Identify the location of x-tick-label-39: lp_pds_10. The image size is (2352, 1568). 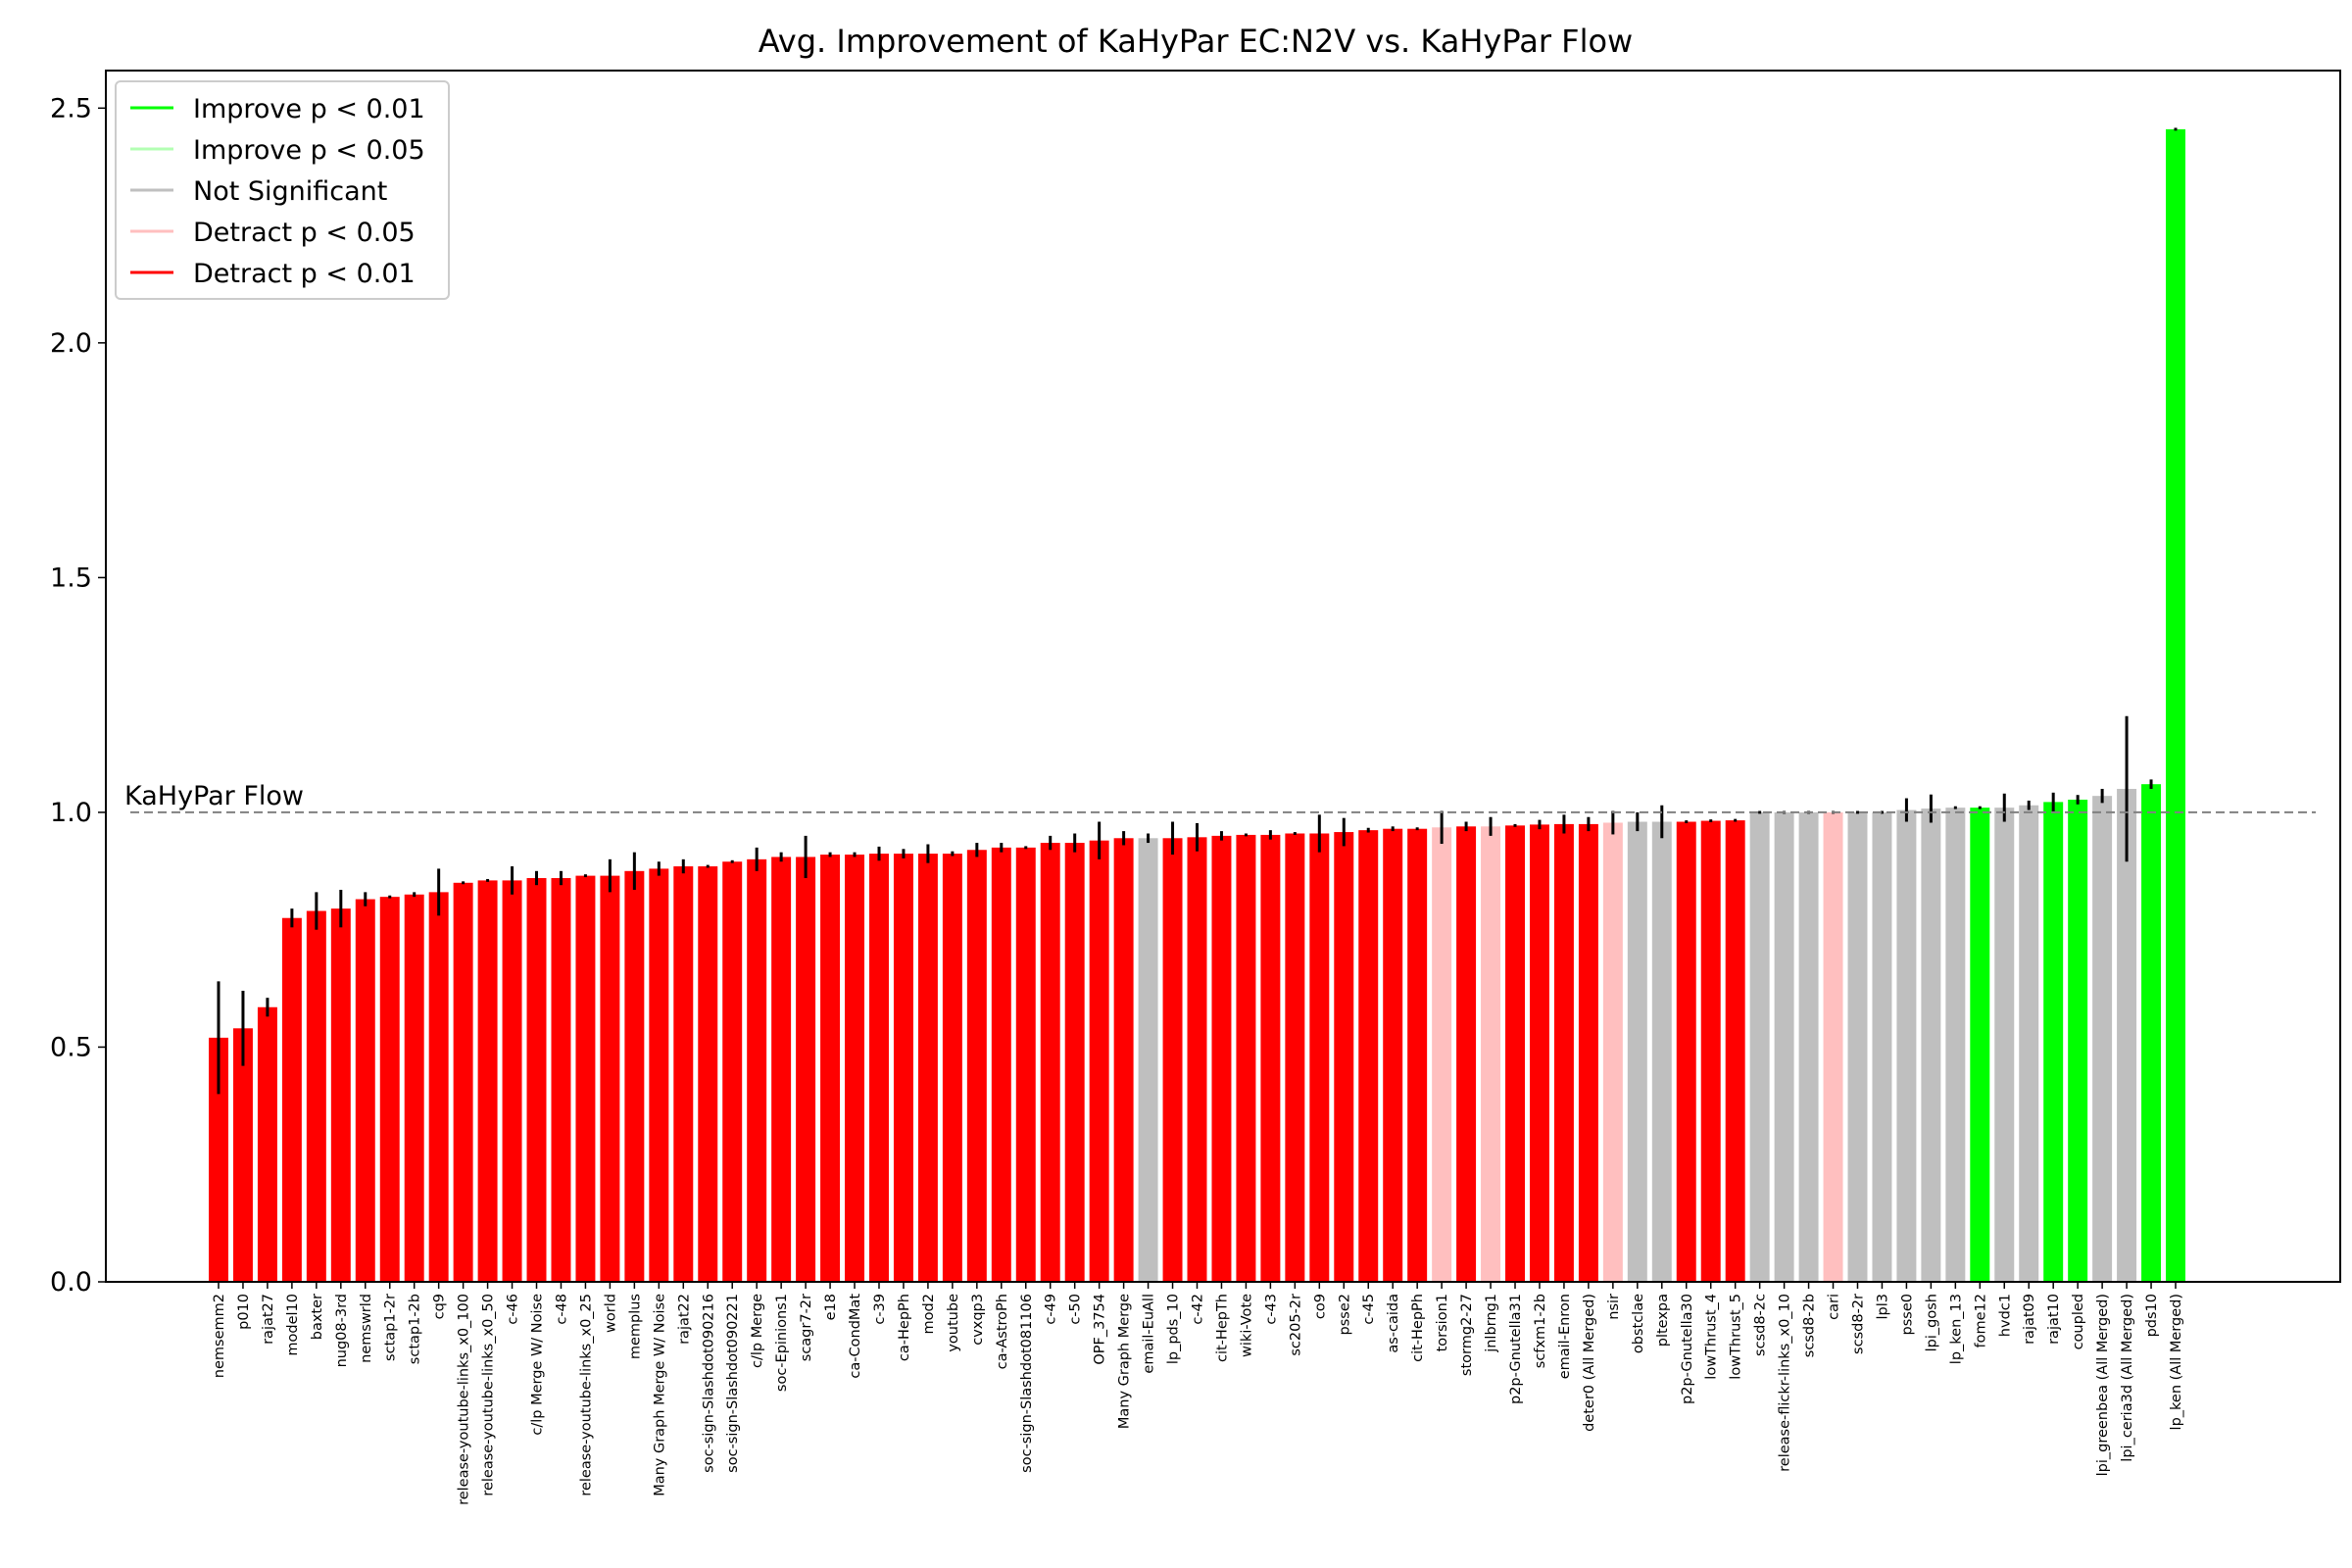
(1174, 1329).